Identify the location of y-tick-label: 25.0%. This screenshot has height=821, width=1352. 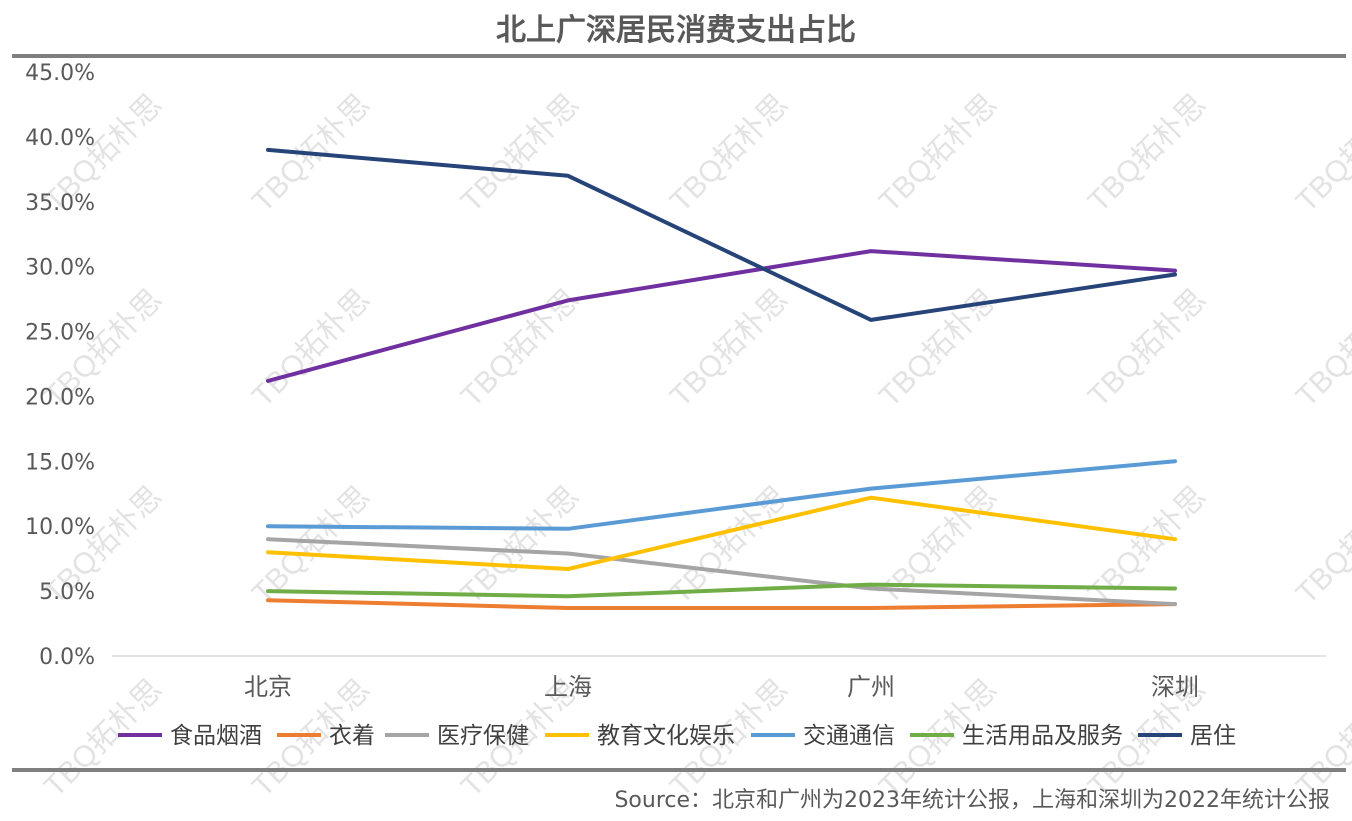
(60, 333).